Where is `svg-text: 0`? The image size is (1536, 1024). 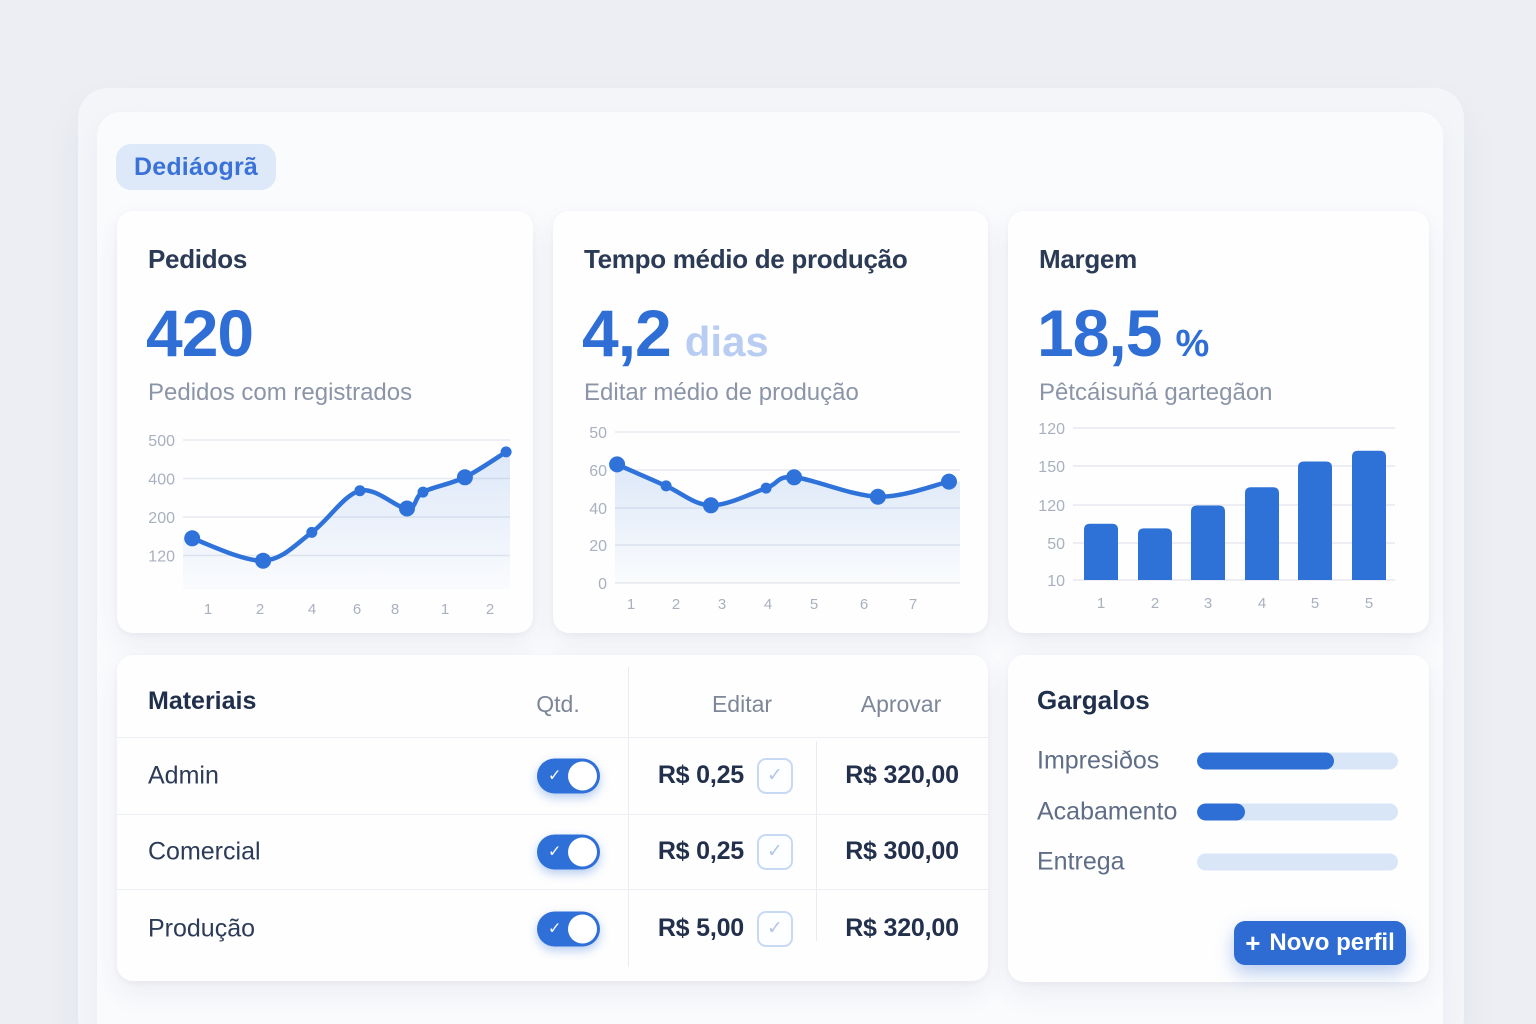 svg-text: 0 is located at coordinates (602, 584).